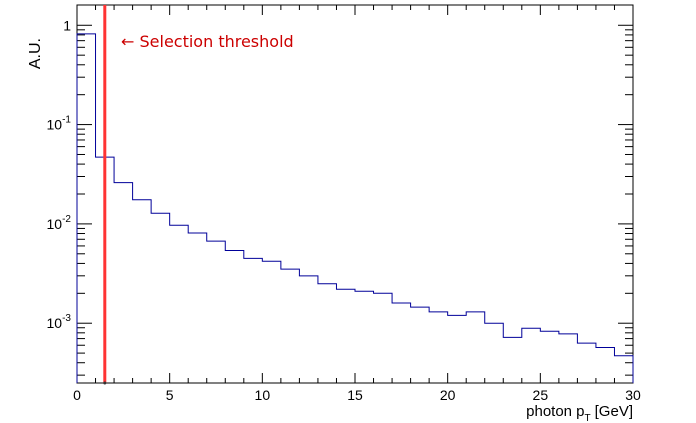  What do you see at coordinates (555, 411) in the screenshot?
I see `x-axis-title-main: photon p` at bounding box center [555, 411].